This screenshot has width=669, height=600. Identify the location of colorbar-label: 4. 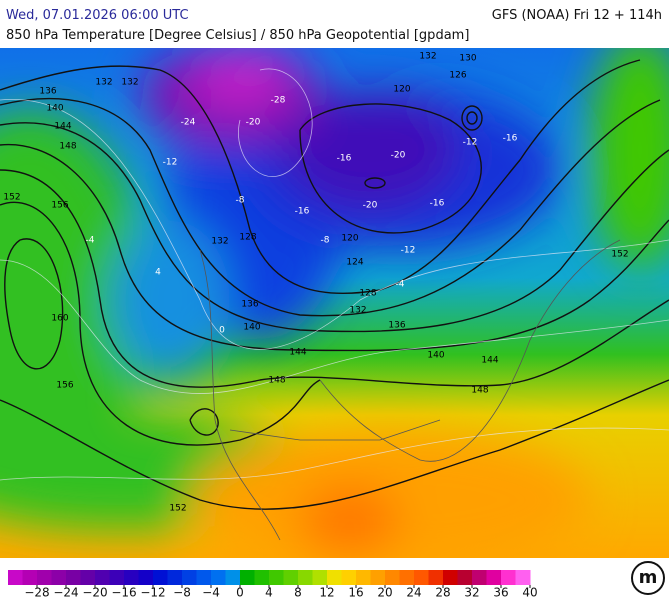
(269, 593).